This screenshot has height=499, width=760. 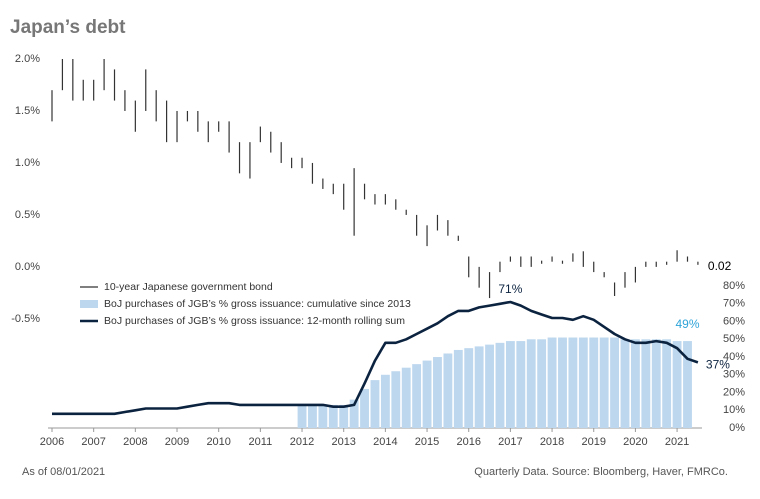 I want to click on y-tick-label: -0.5%, so click(x=25, y=319).